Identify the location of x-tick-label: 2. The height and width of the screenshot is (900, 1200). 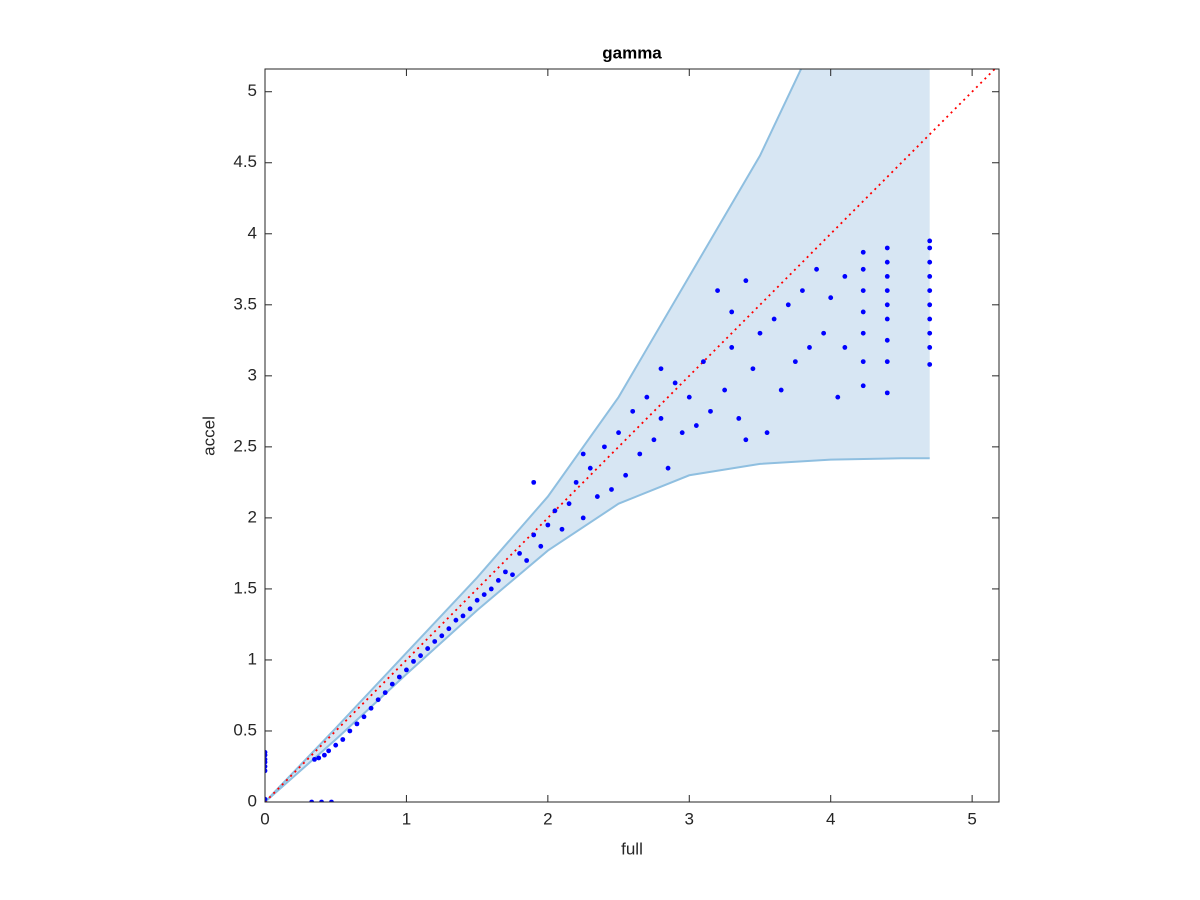
(547, 818).